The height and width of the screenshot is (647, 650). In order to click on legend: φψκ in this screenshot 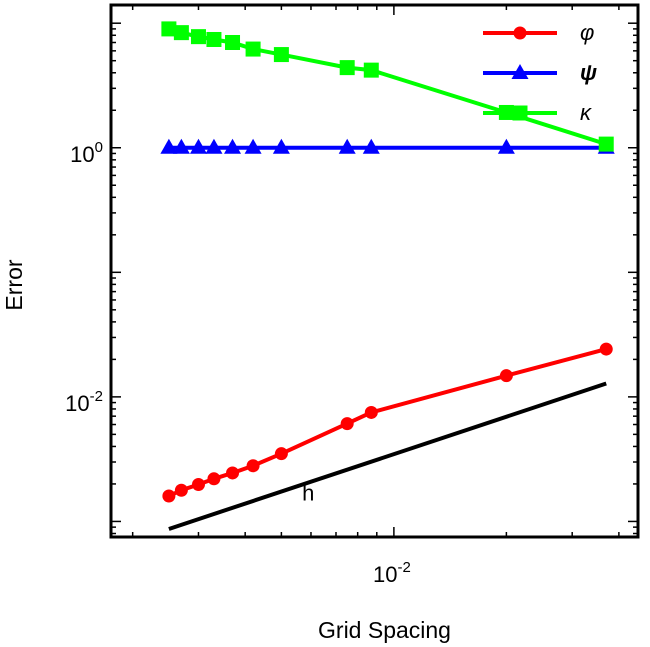, I will do `click(540, 72)`.